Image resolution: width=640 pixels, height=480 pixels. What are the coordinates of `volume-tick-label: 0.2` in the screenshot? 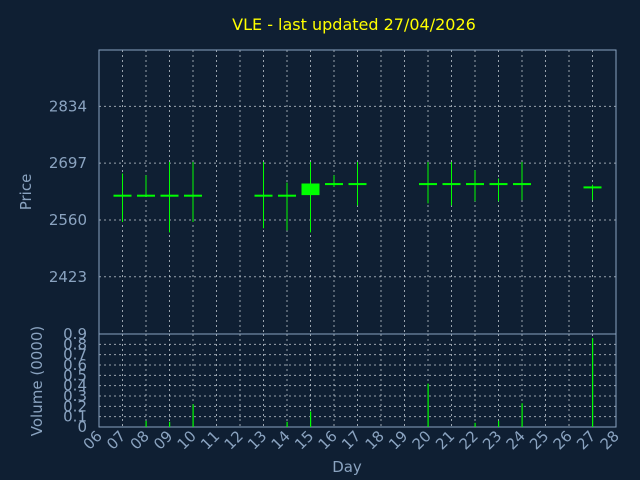 It's located at (75, 406).